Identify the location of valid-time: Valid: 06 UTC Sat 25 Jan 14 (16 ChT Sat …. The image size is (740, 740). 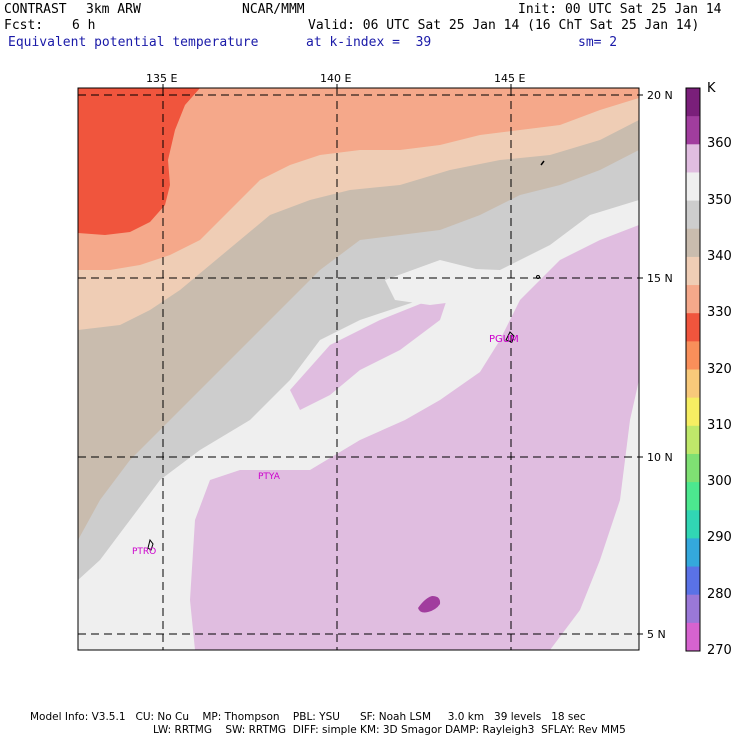
(504, 25).